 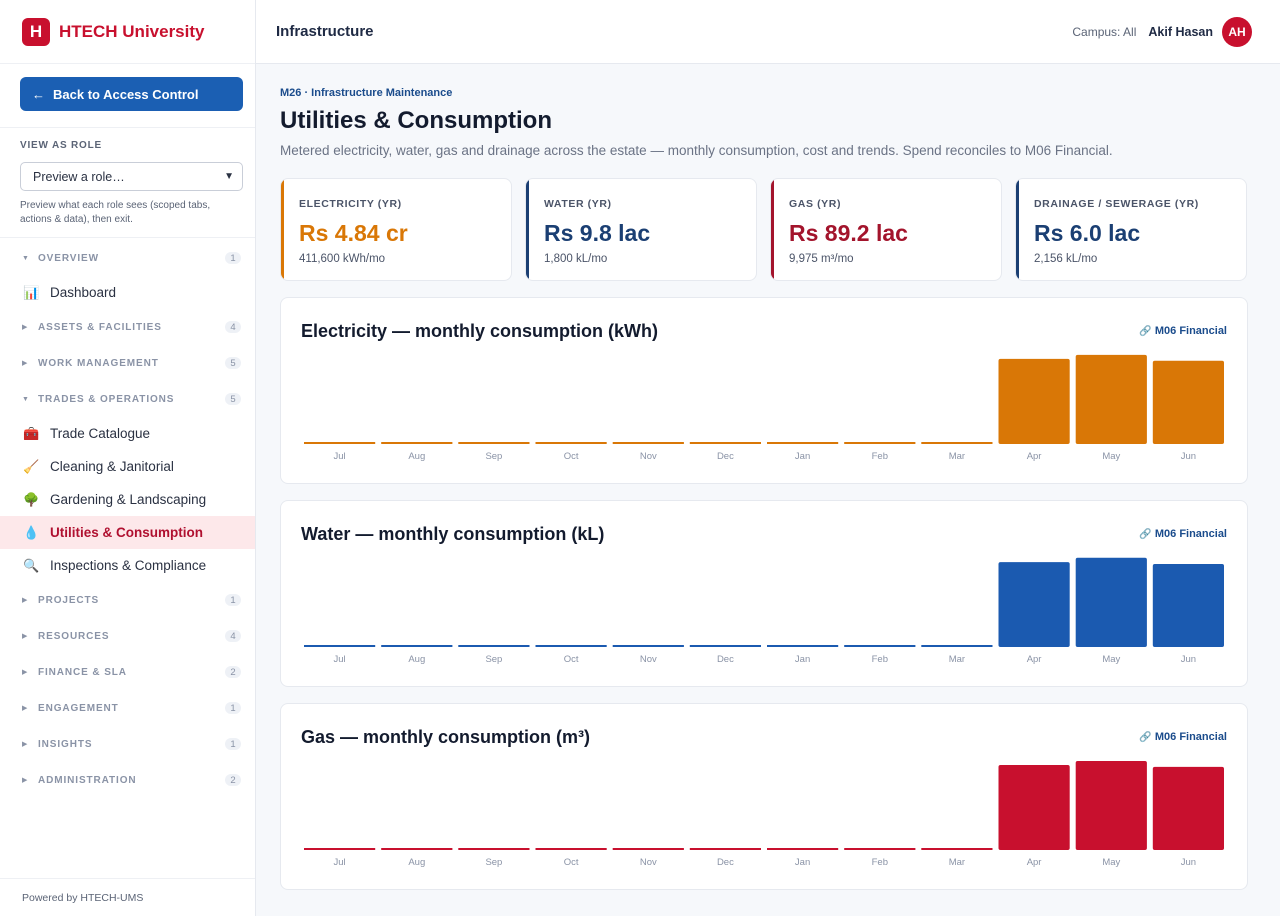 I want to click on nav-section-overview: ▼ OVERVIEW 1, so click(x=127, y=258).